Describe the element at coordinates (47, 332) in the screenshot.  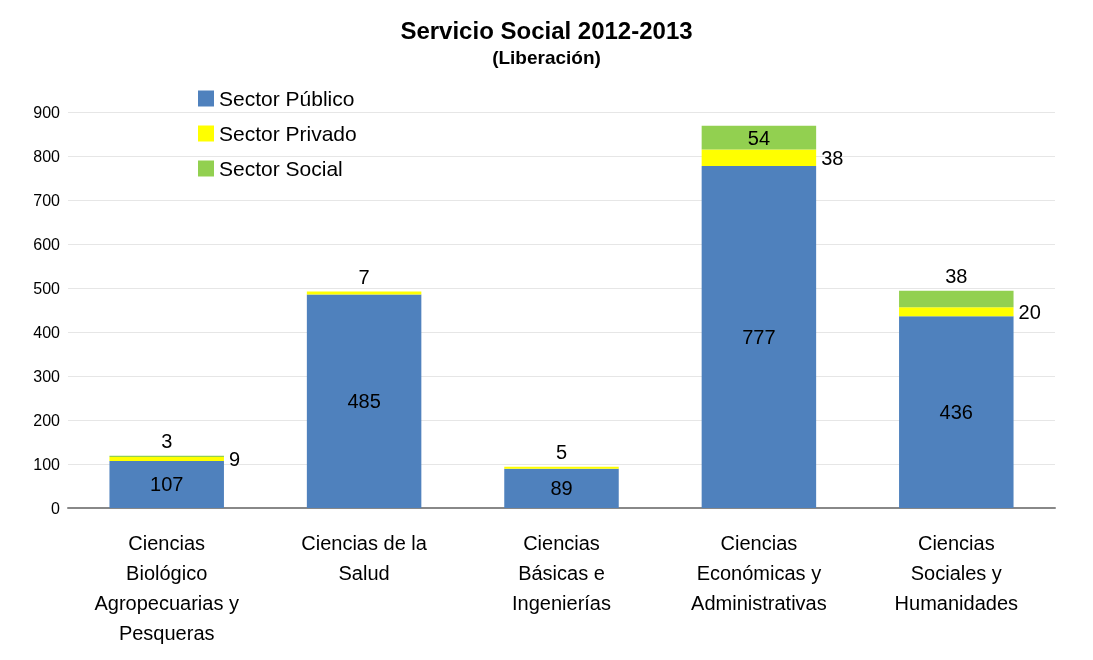
I see `y-tick-label: 400` at that location.